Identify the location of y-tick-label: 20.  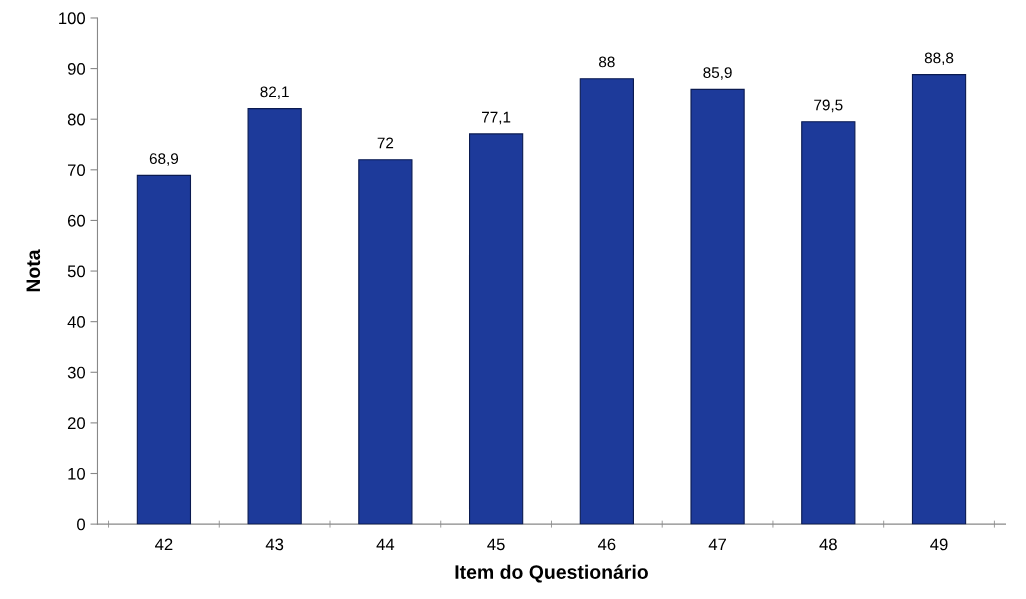
(76, 423).